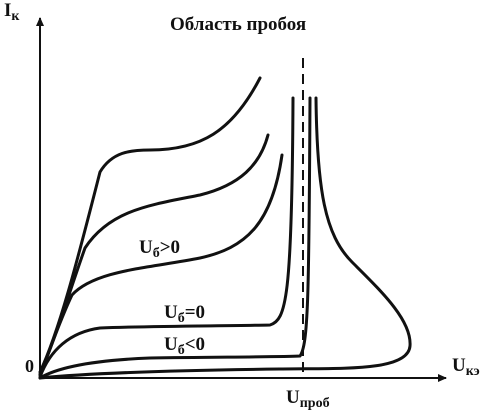 Image resolution: width=492 pixels, height=419 pixels. I want to click on y-axis-label: Iк, so click(12, 12).